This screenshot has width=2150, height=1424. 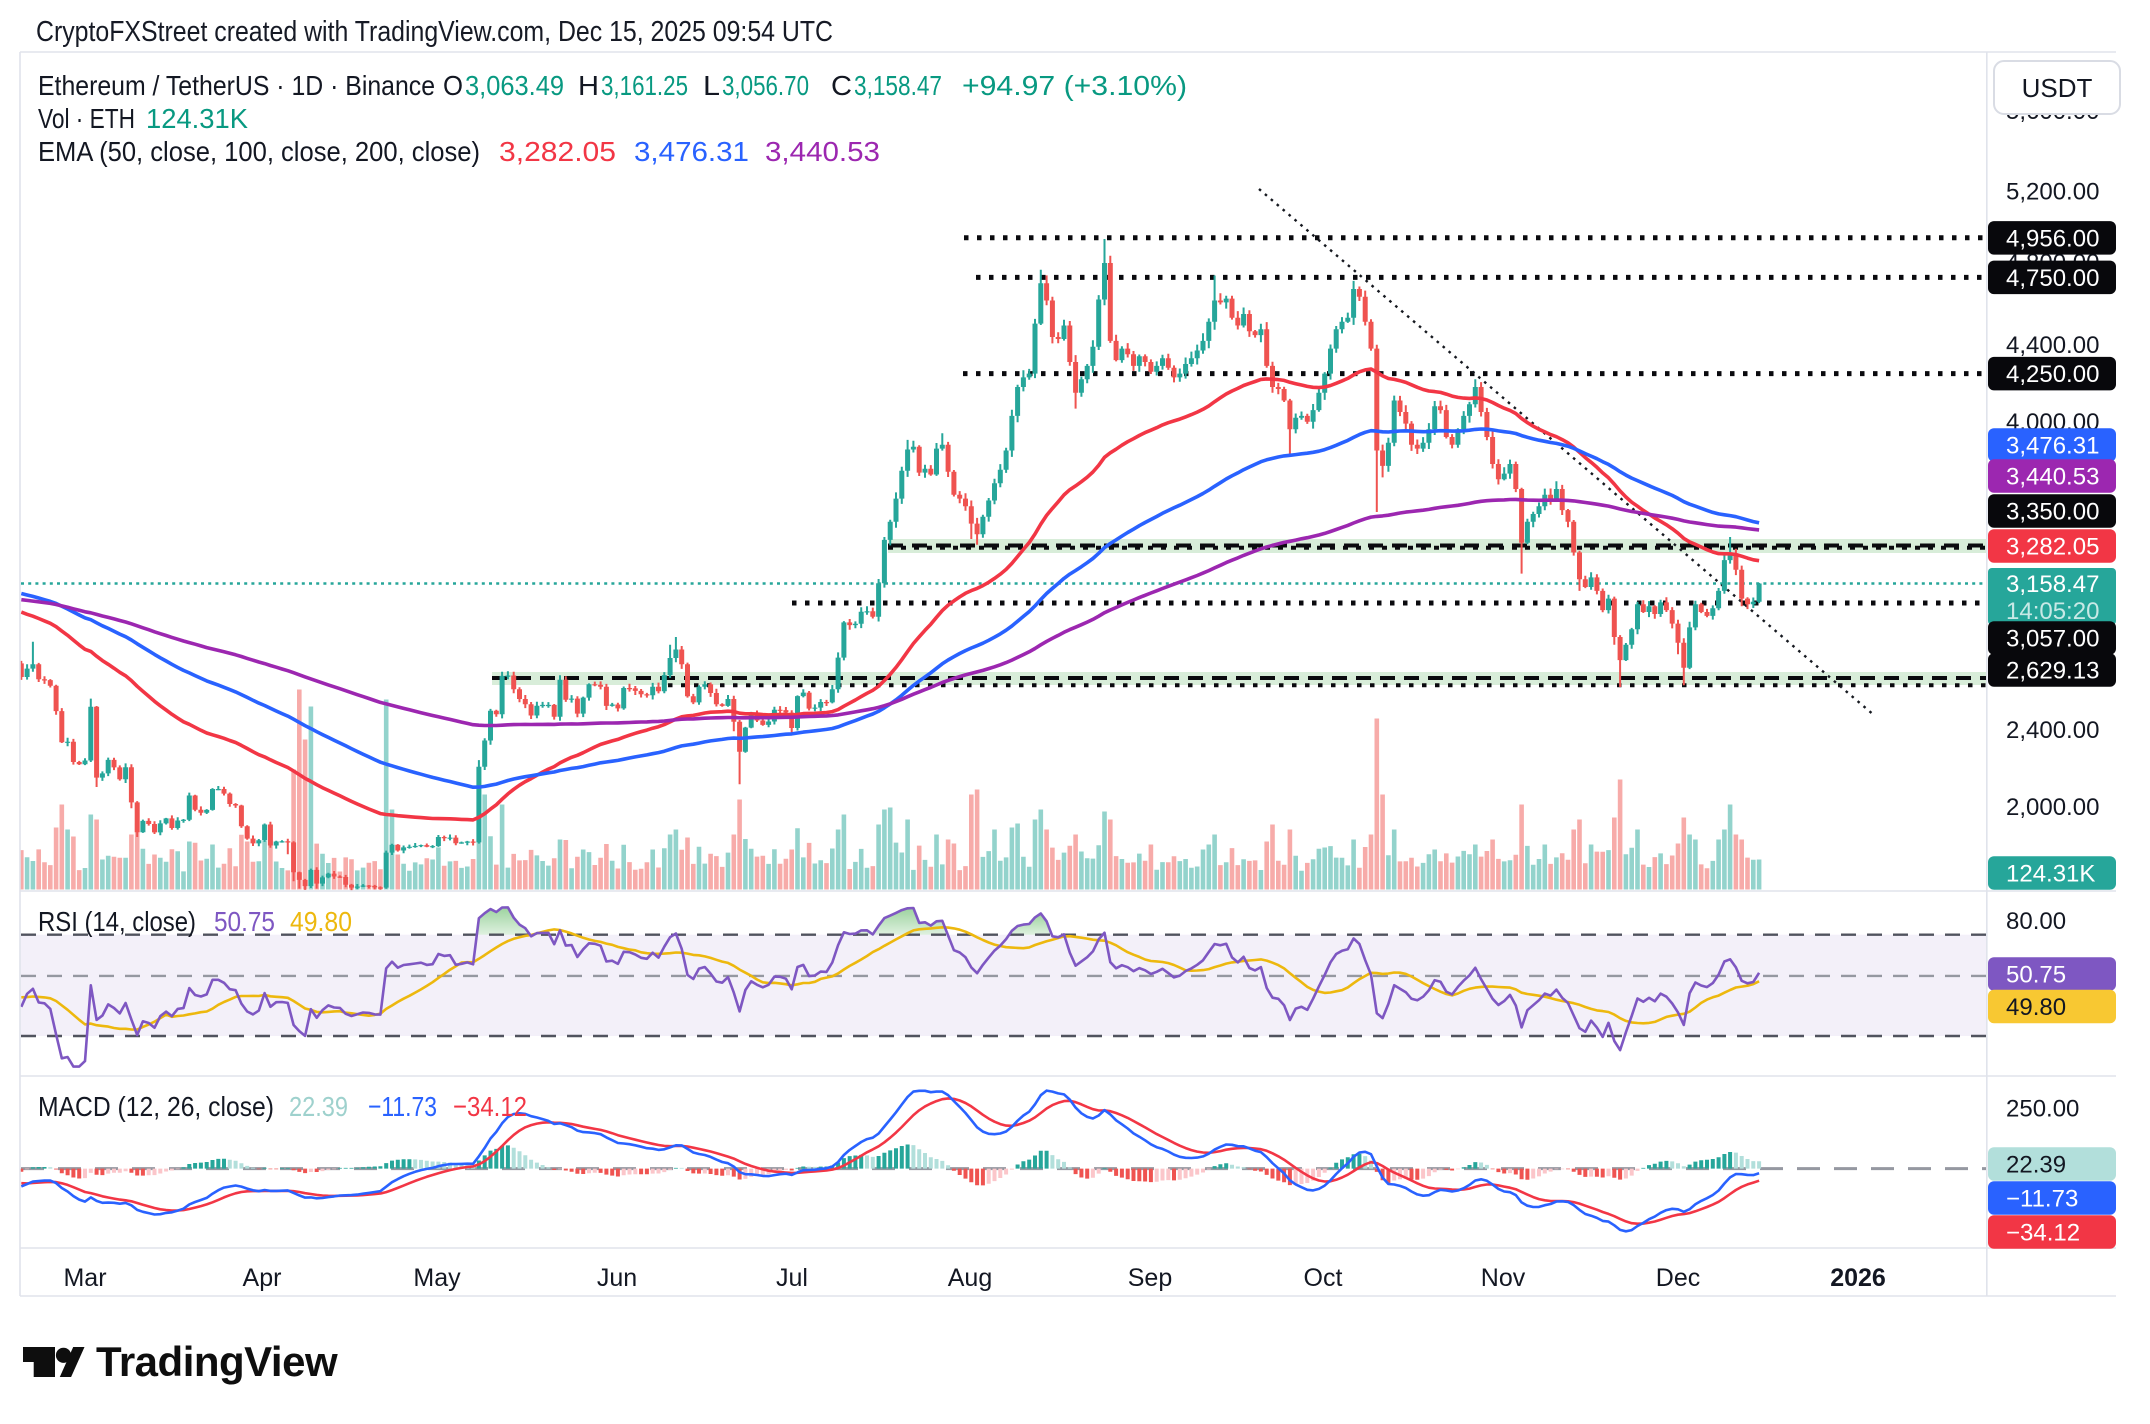 I want to click on svg-text: 250.00, so click(x=2042, y=1109).